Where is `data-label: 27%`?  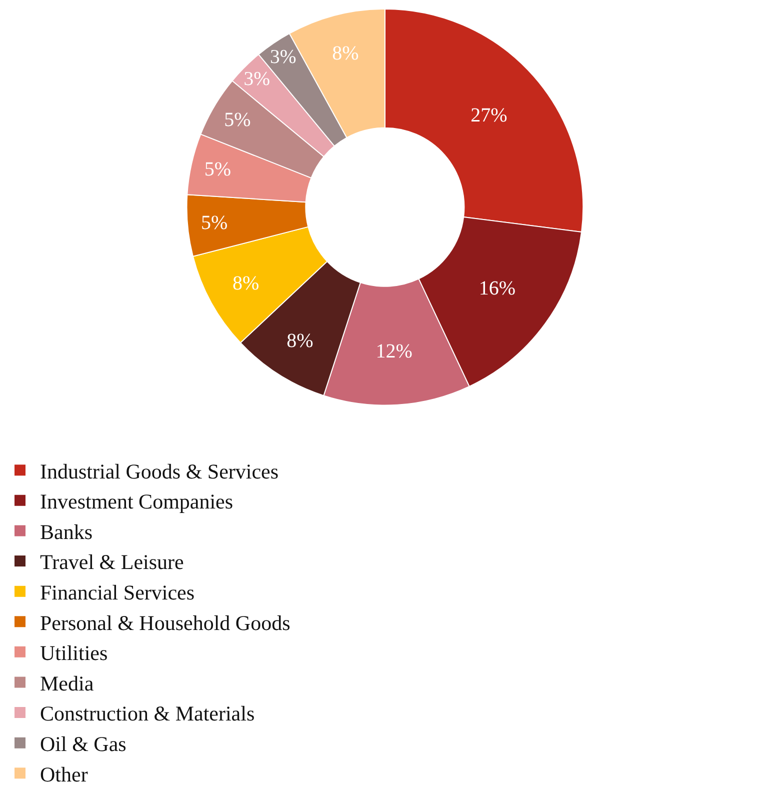 data-label: 27% is located at coordinates (489, 115).